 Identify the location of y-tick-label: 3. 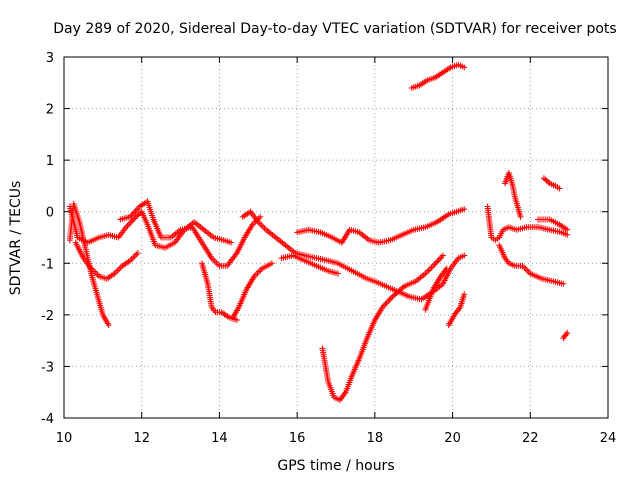
(50, 58).